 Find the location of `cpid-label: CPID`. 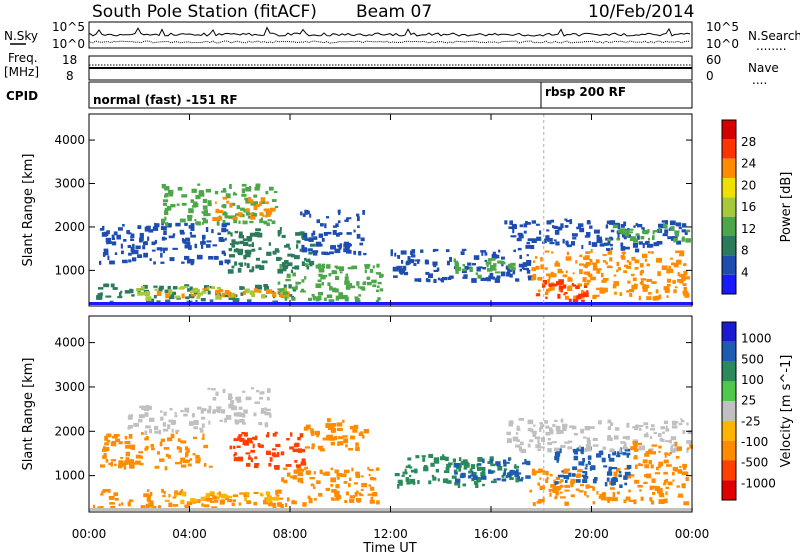

cpid-label: CPID is located at coordinates (22, 96).